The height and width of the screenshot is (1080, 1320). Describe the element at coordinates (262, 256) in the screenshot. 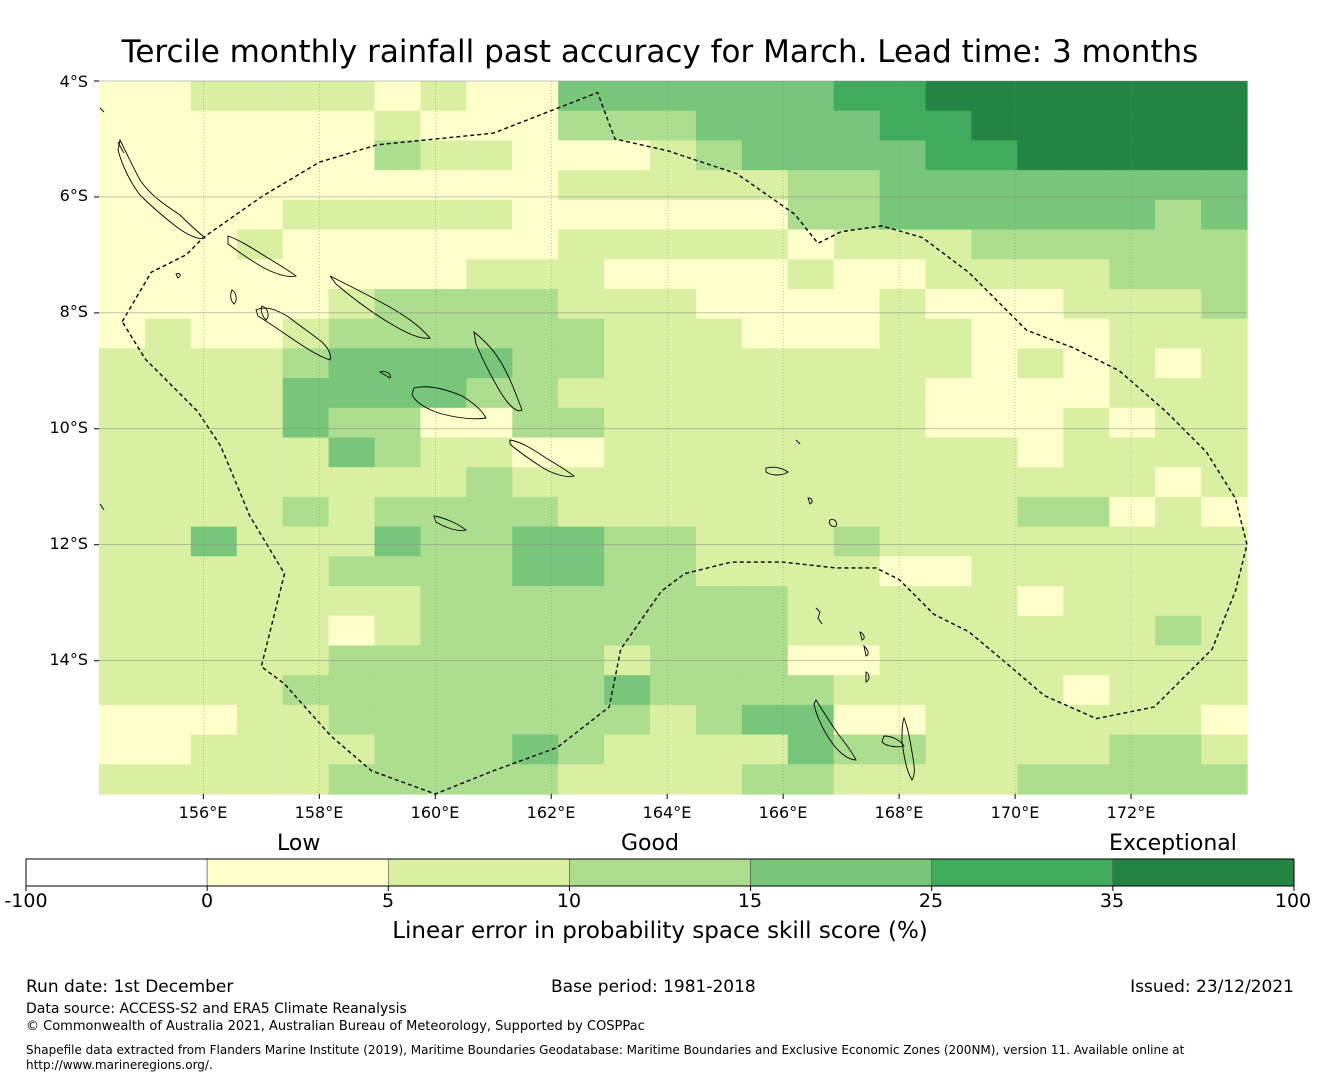

I see `island-choiseul` at that location.